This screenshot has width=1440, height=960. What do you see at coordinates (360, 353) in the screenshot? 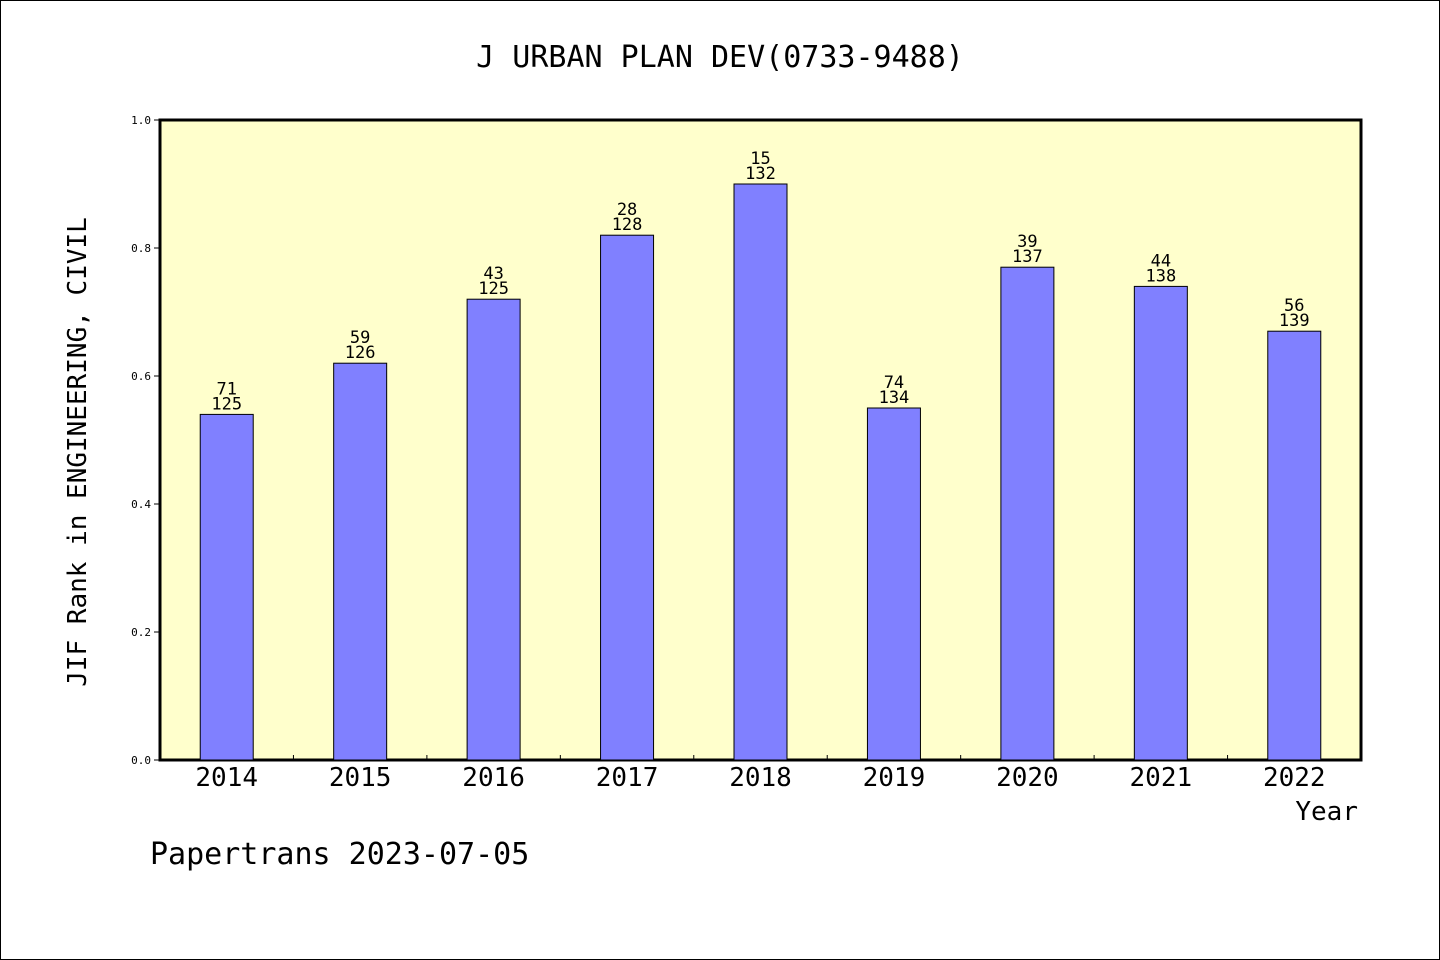
I see `bar-total-label: 126` at bounding box center [360, 353].